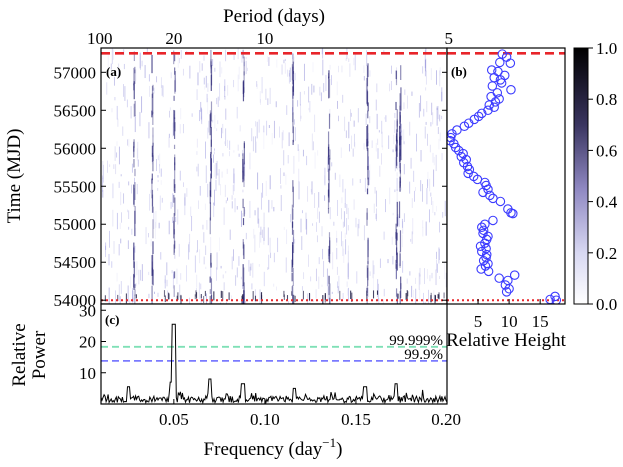  What do you see at coordinates (265, 419) in the screenshot?
I see `frequency-tick-label: 0.10` at bounding box center [265, 419].